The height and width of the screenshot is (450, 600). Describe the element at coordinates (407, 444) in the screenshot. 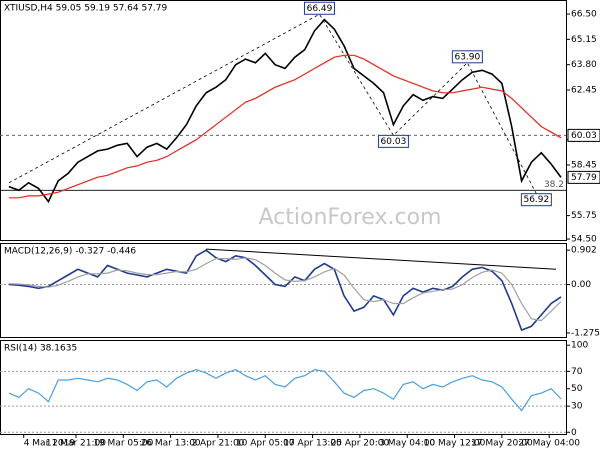

I see `x-tick-label: 3 May 04:00` at that location.